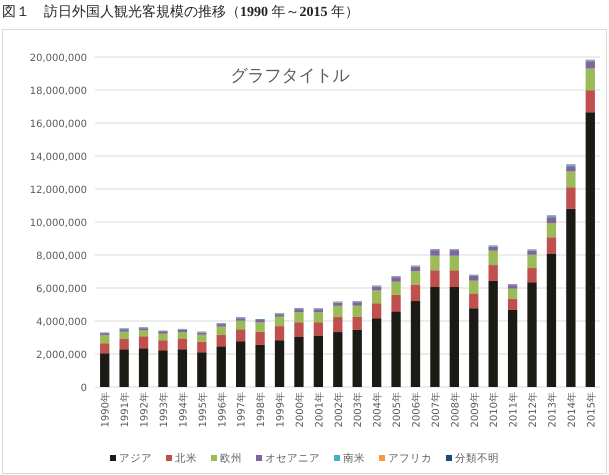  What do you see at coordinates (61, 322) in the screenshot?
I see `y-tick-label: 4,000,000` at bounding box center [61, 322].